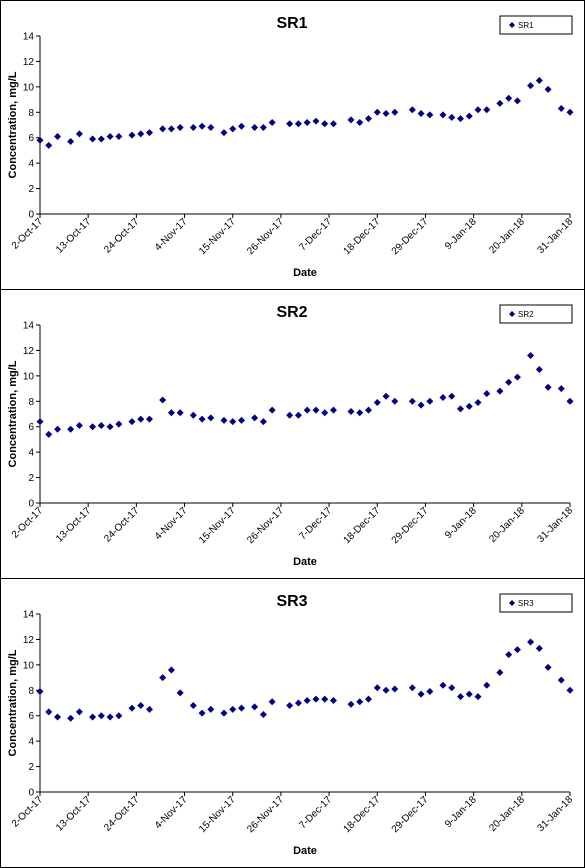  I want to click on x-tick-label: 20-Jan-18, so click(507, 814).